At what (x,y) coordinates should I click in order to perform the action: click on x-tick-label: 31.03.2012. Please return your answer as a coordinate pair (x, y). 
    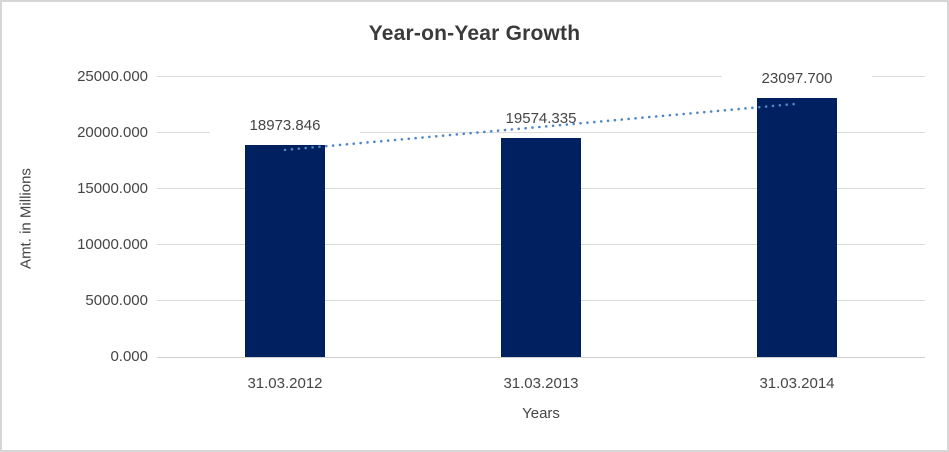
    Looking at the image, I should click on (285, 383).